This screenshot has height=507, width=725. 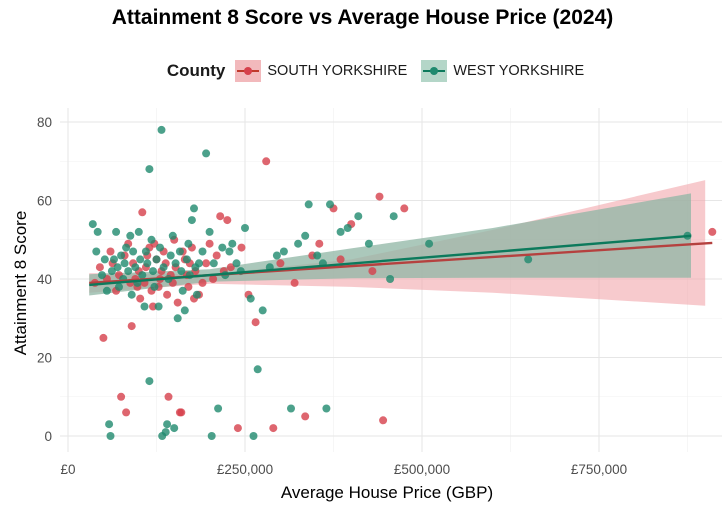 I want to click on legend-item-west-yorkshire: WEST YORKSHIRE, so click(x=502, y=71).